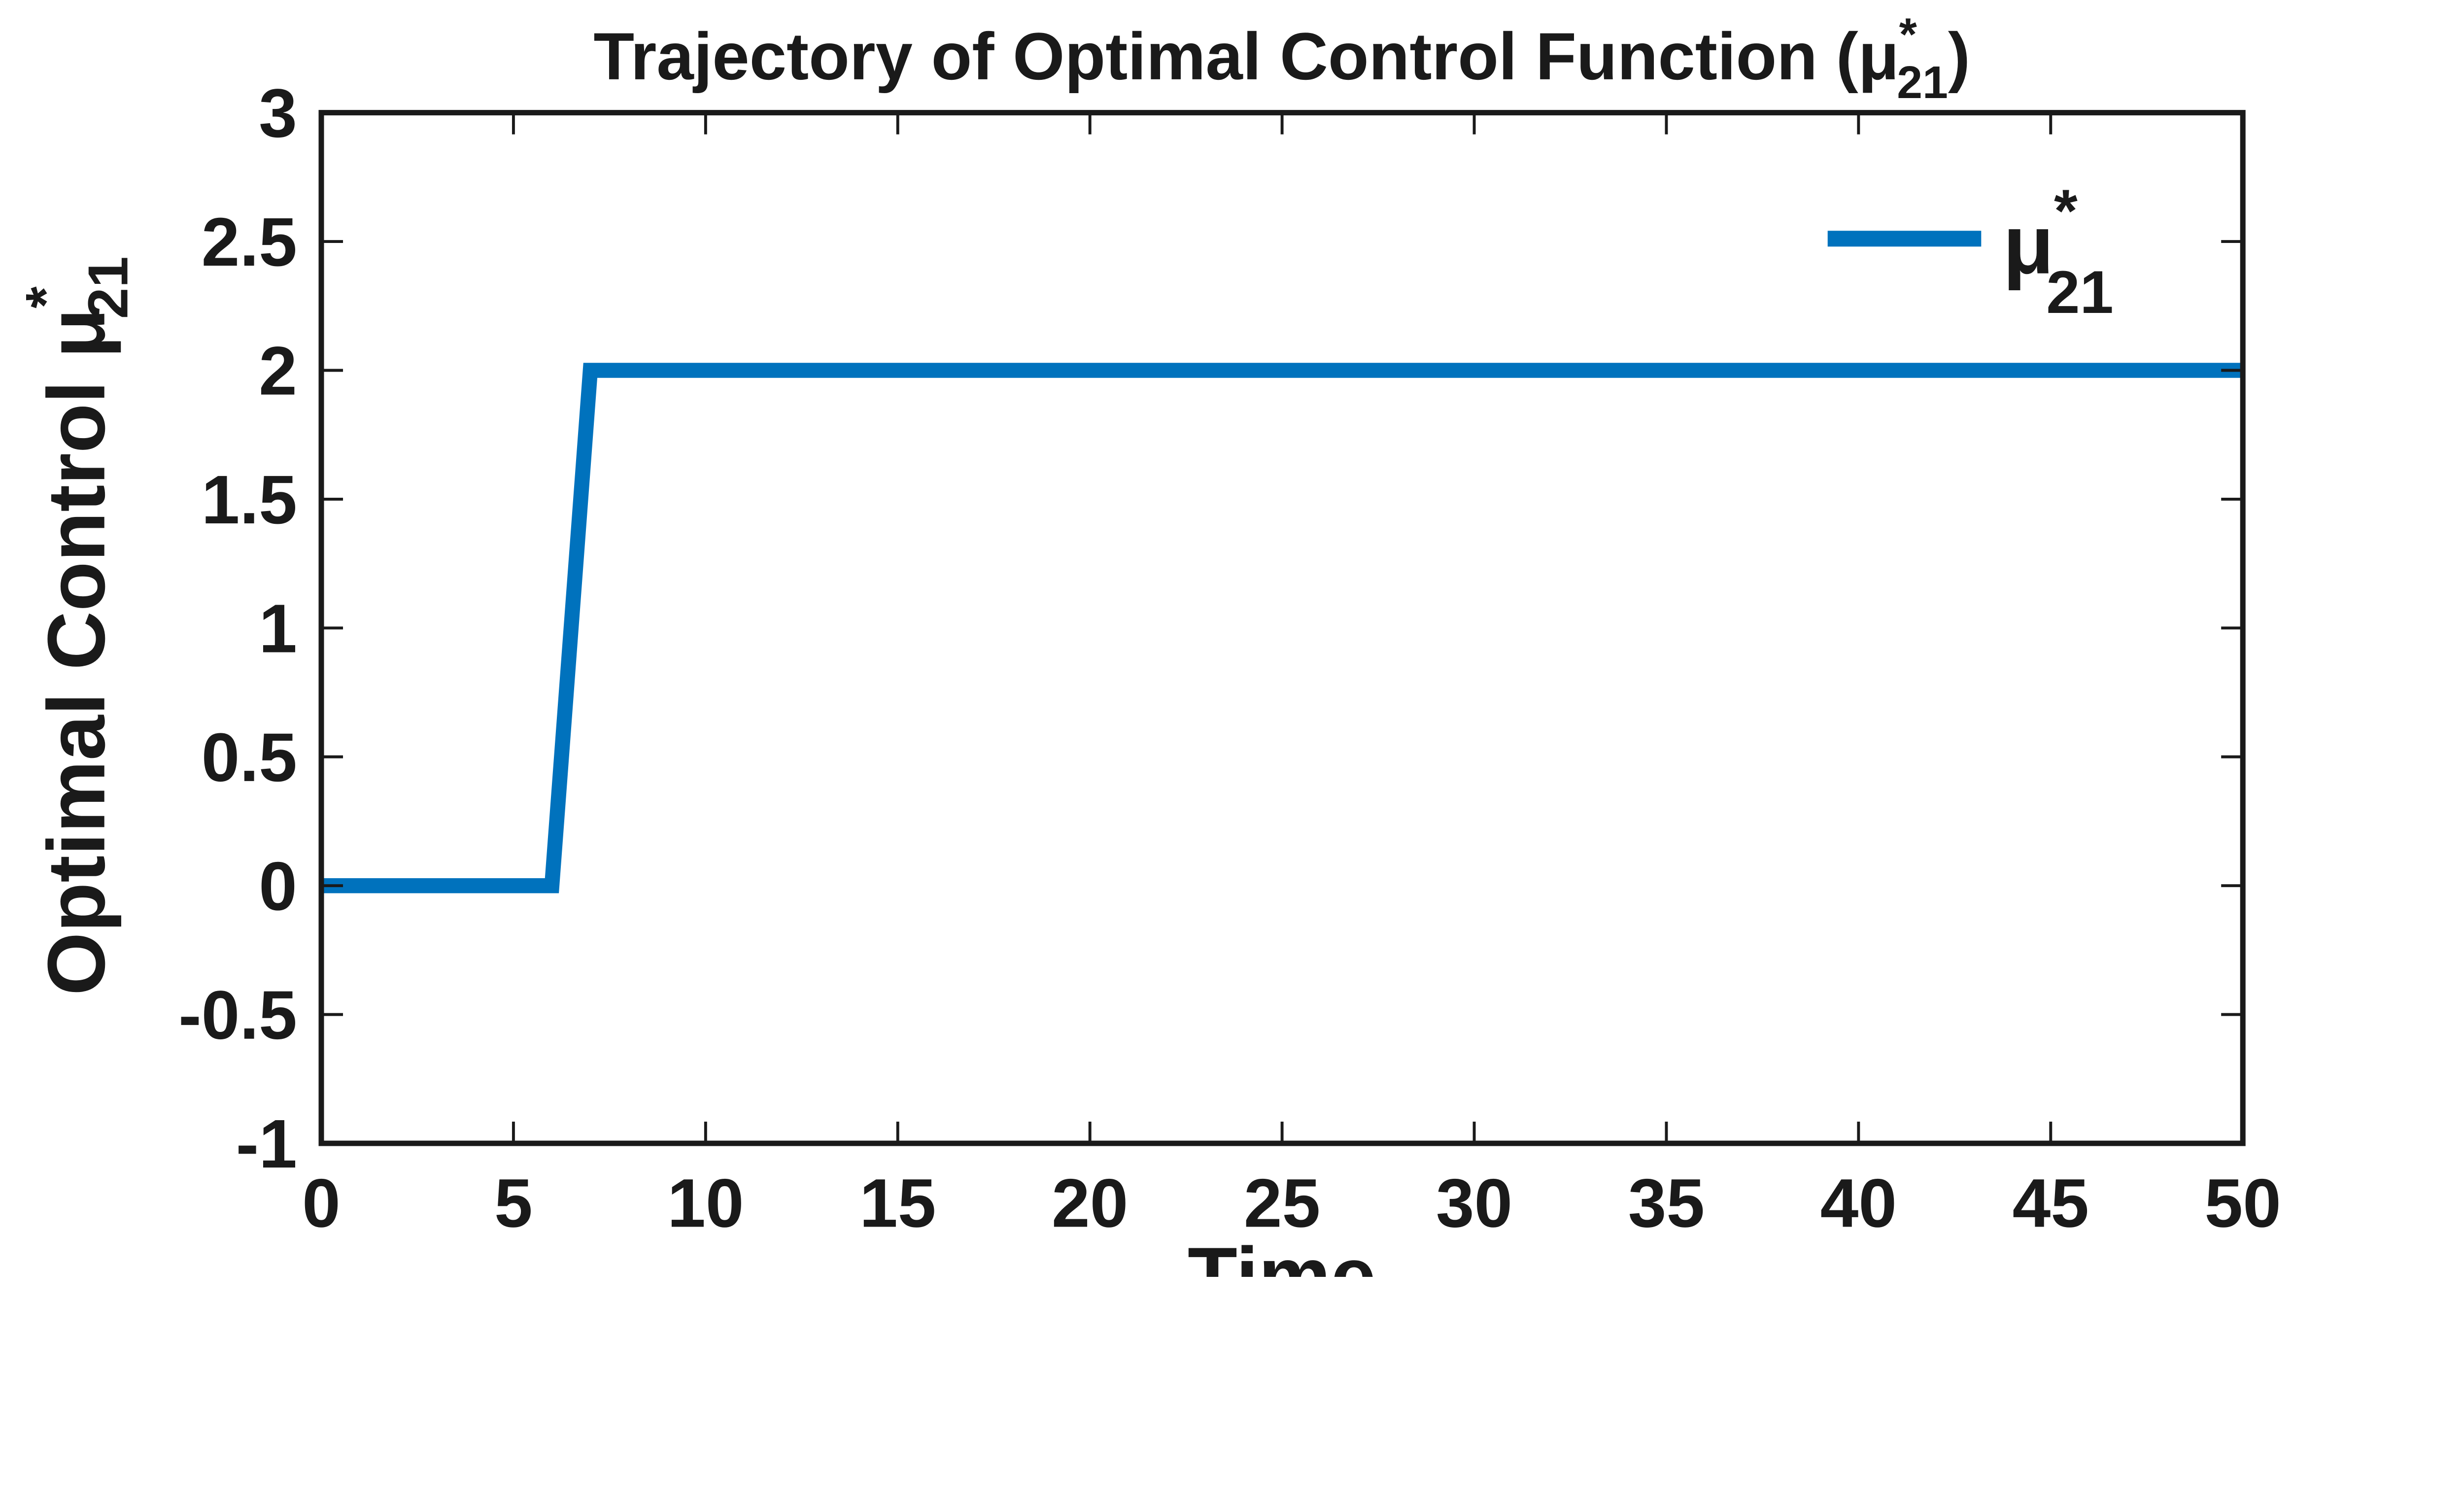 The width and height of the screenshot is (2464, 1508). What do you see at coordinates (1666, 1203) in the screenshot?
I see `x-tick-label: 35` at bounding box center [1666, 1203].